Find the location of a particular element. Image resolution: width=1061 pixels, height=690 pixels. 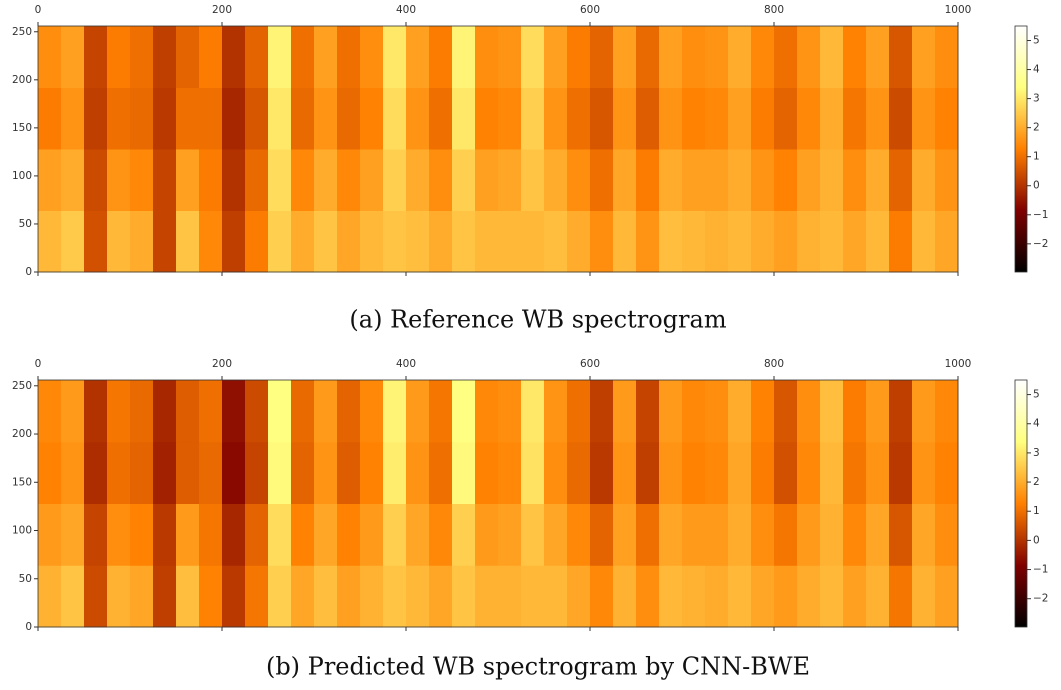

x-tick-label: 400 is located at coordinates (406, 10).